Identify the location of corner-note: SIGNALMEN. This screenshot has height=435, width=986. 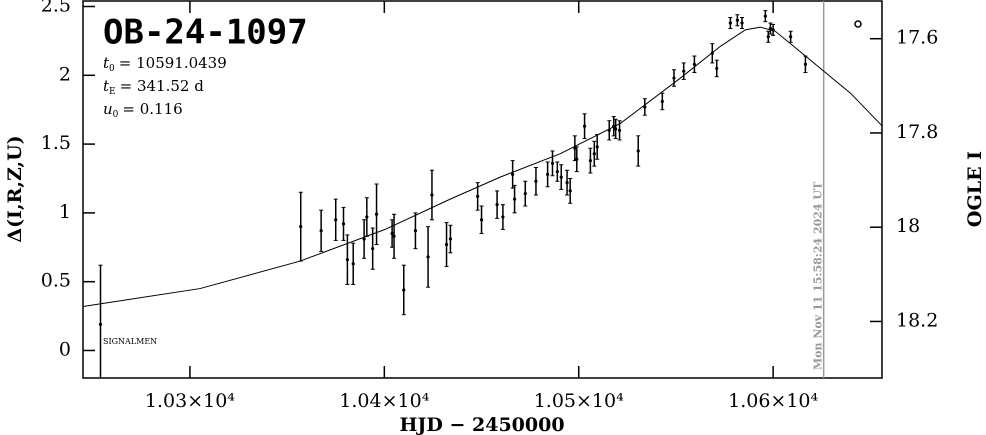
(130, 341).